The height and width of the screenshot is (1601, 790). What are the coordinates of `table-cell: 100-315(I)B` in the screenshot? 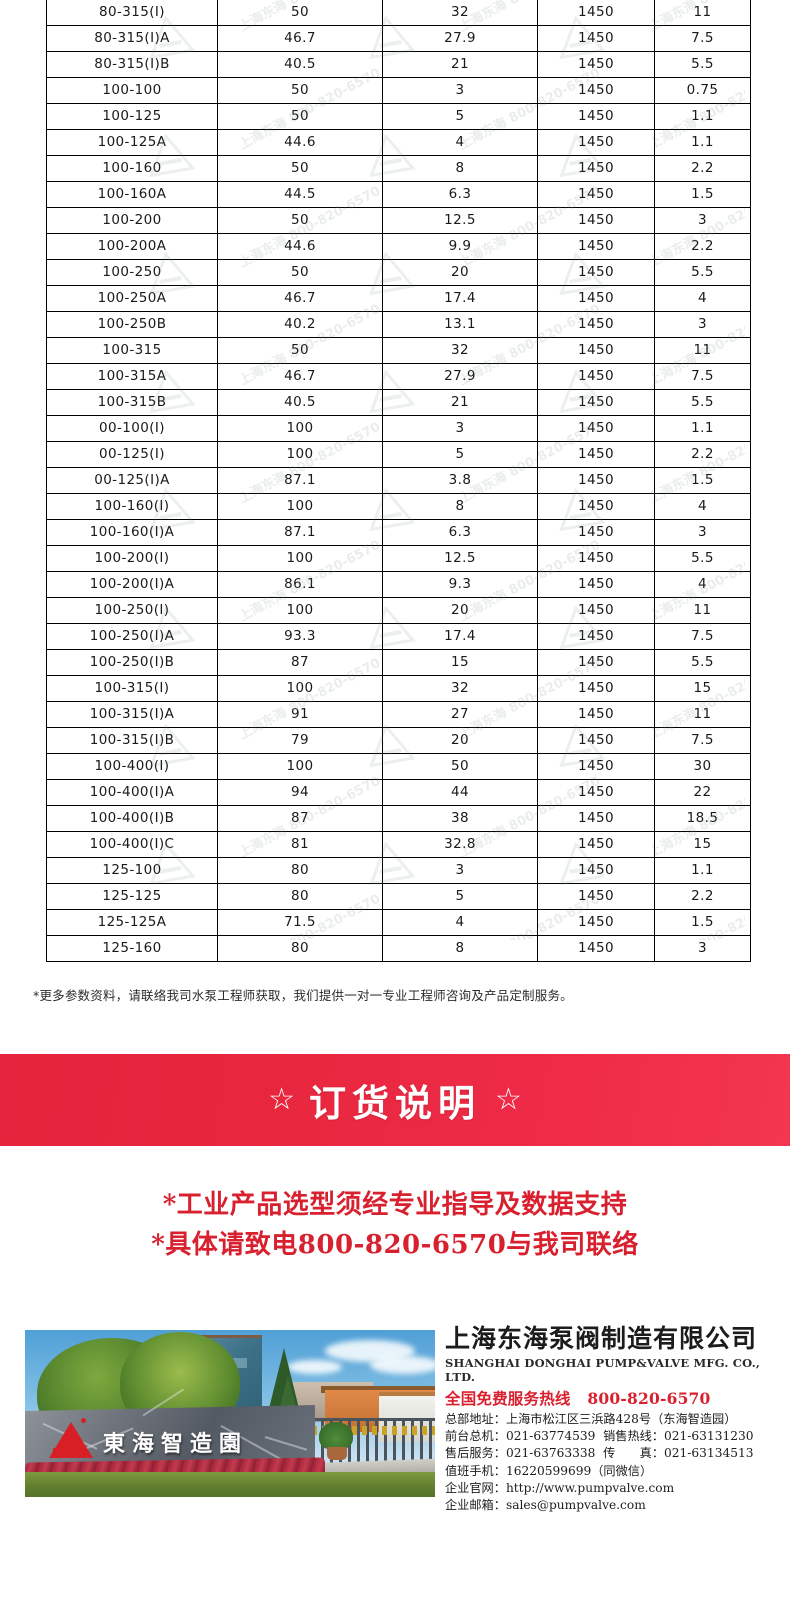 It's located at (132, 740).